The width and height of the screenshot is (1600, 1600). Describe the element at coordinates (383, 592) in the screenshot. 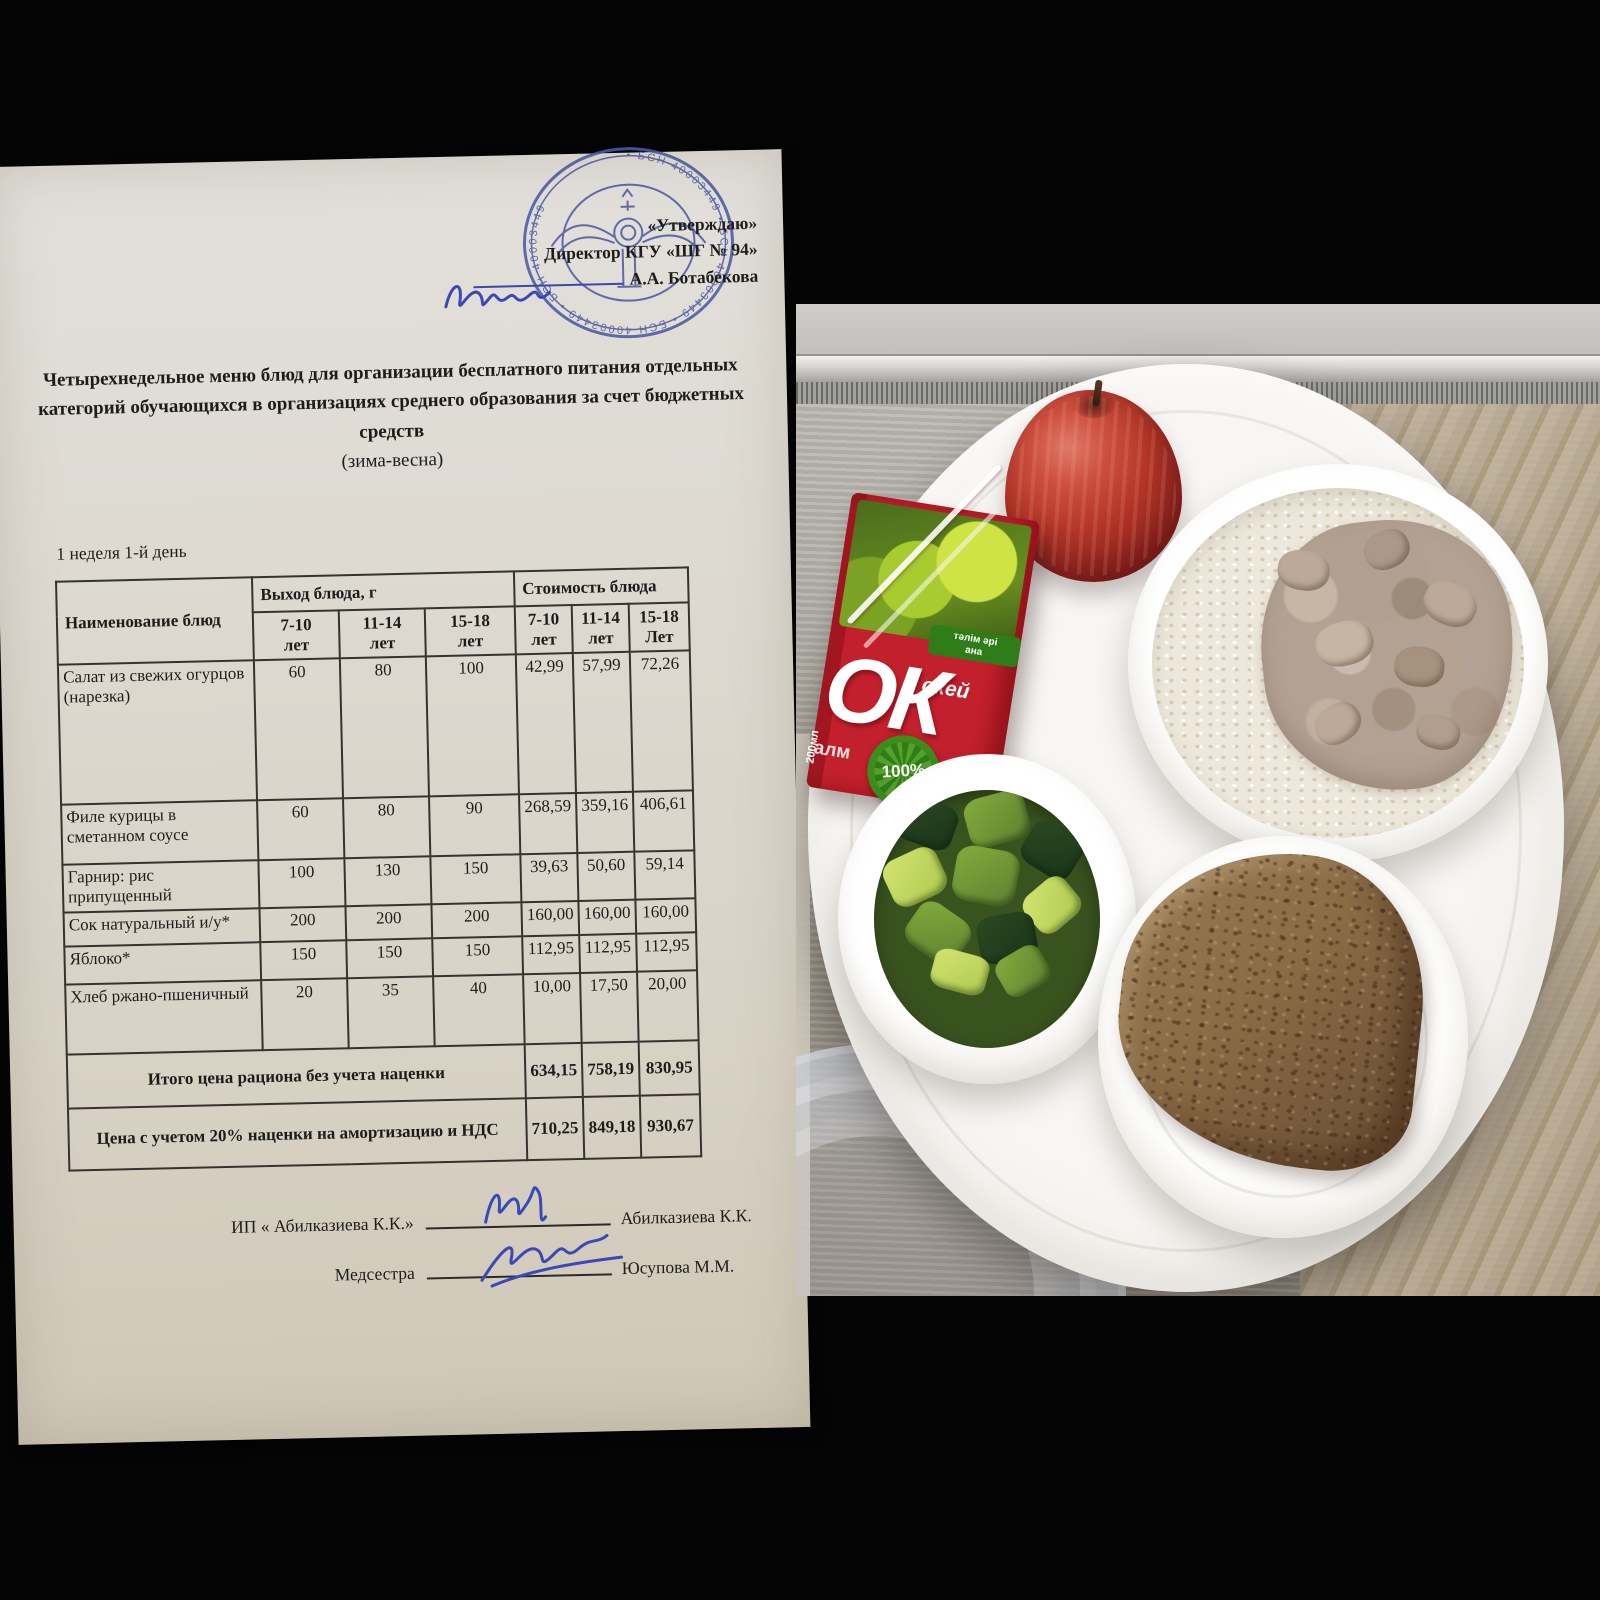

I see `col-header-output: Выход блюда, г` at that location.